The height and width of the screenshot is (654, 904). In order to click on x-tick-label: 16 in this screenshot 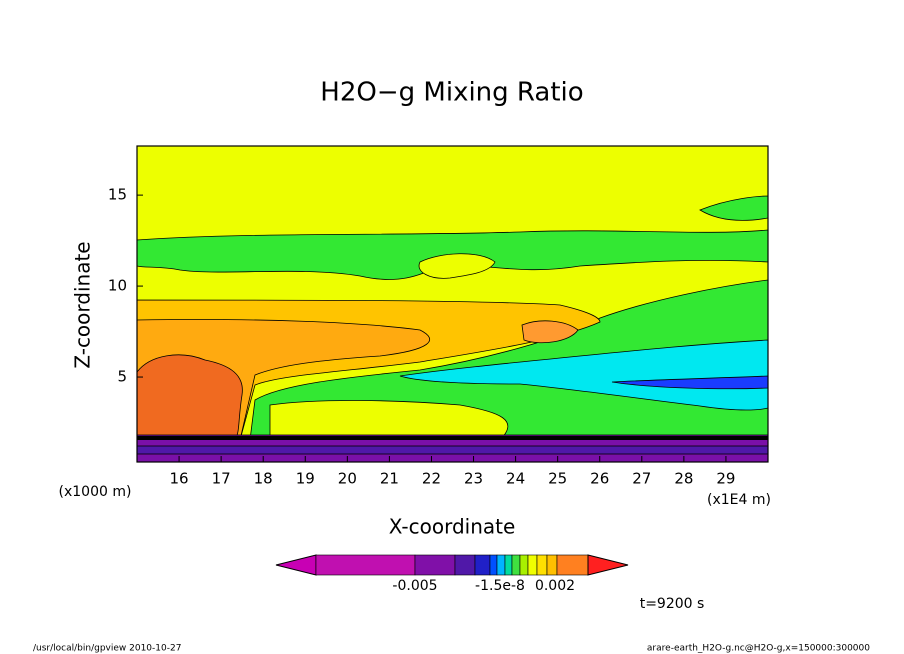, I will do `click(179, 479)`.